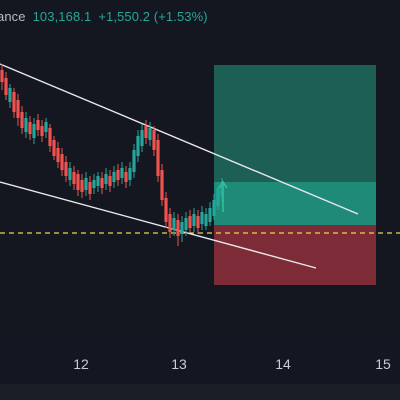 The image size is (400, 400). Describe the element at coordinates (295, 255) in the screenshot. I see `loss-zone` at that location.